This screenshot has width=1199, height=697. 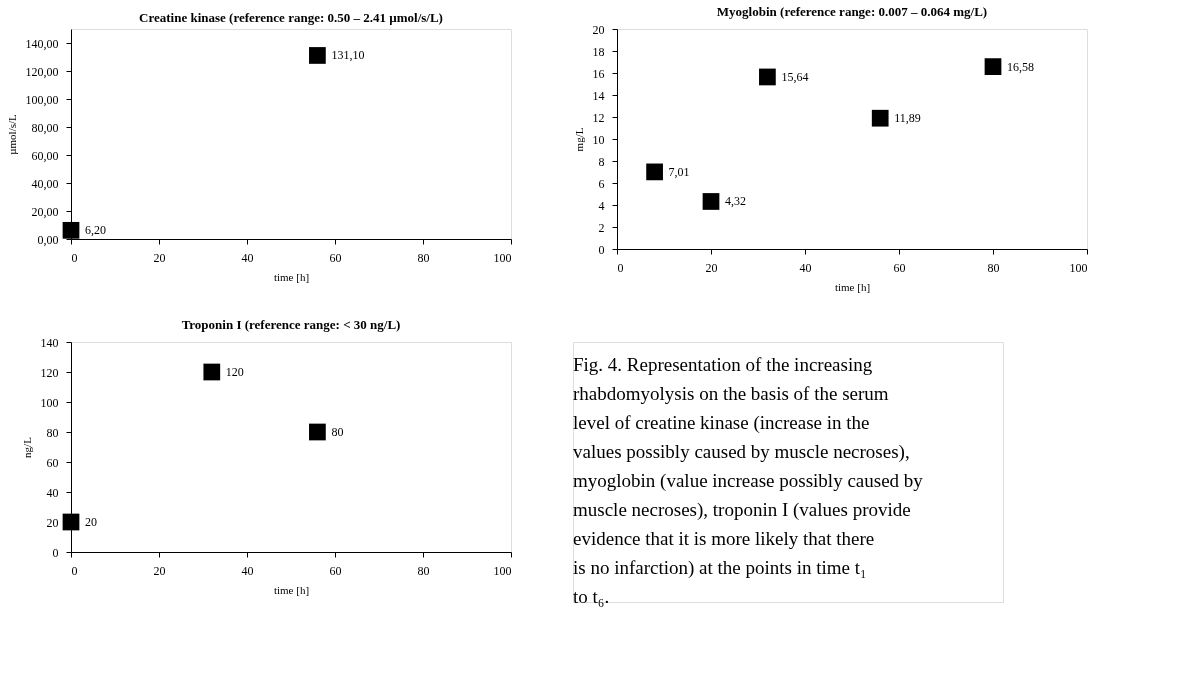 What do you see at coordinates (49, 372) in the screenshot?
I see `y-tick-label: 120` at bounding box center [49, 372].